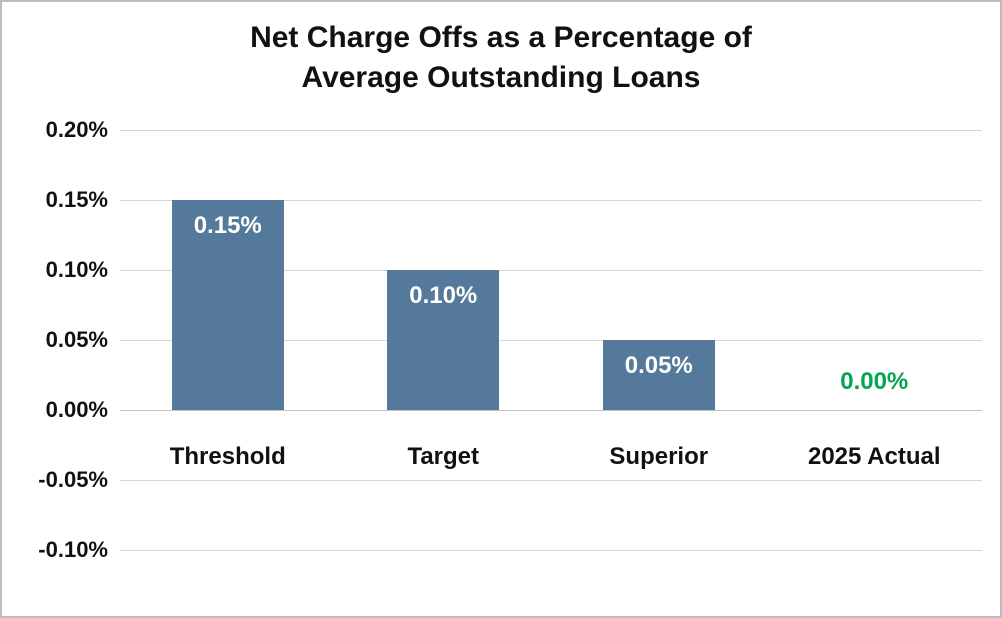 The width and height of the screenshot is (1002, 618). Describe the element at coordinates (227, 225) in the screenshot. I see `bar-value-label: 0.15%` at that location.